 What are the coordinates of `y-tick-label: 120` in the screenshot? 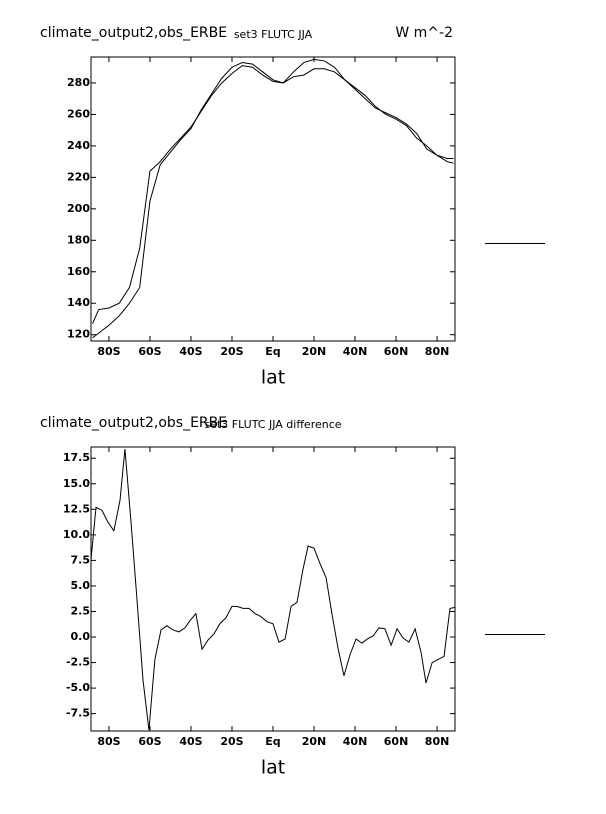 It's located at (78, 334).